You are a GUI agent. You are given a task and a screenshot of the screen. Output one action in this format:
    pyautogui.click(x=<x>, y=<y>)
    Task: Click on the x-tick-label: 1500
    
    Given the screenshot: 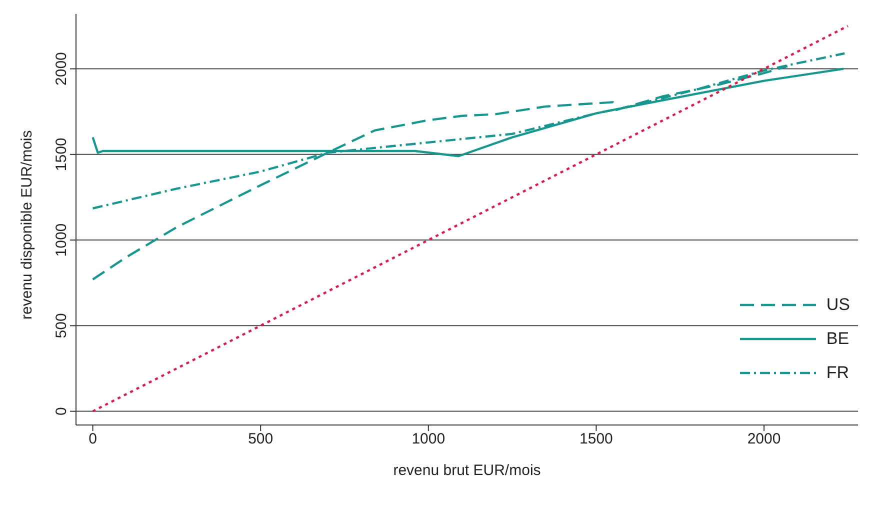 What is the action you would take?
    pyautogui.click(x=596, y=439)
    